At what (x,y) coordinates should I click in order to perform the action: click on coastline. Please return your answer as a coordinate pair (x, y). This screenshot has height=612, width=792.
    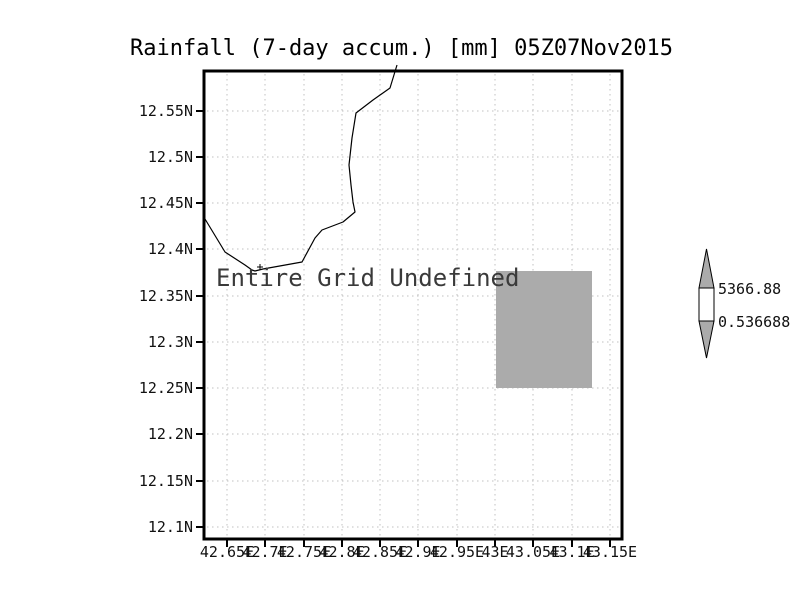
    Looking at the image, I should click on (301, 168).